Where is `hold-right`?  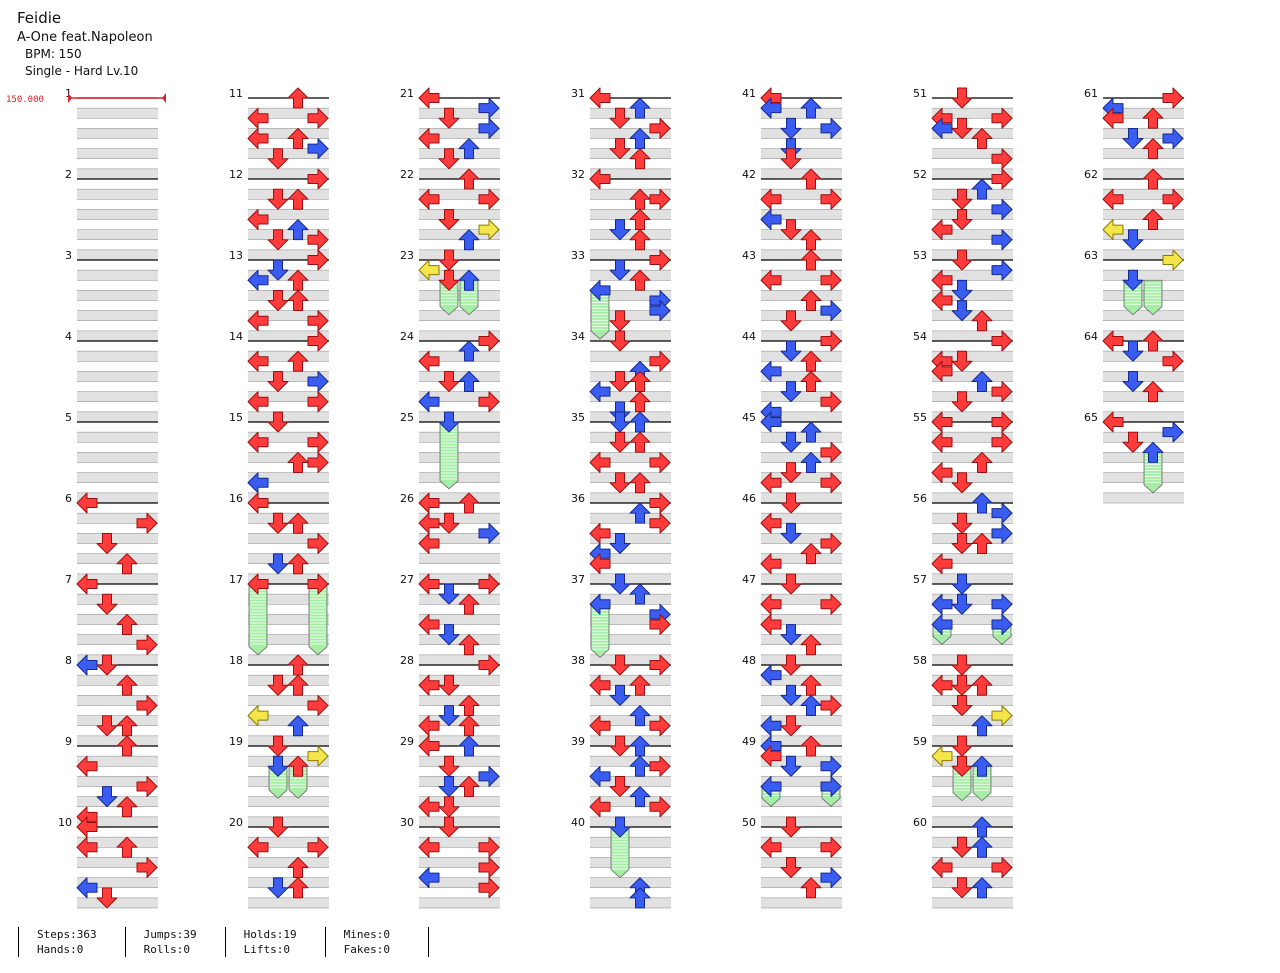 hold-right is located at coordinates (318, 619).